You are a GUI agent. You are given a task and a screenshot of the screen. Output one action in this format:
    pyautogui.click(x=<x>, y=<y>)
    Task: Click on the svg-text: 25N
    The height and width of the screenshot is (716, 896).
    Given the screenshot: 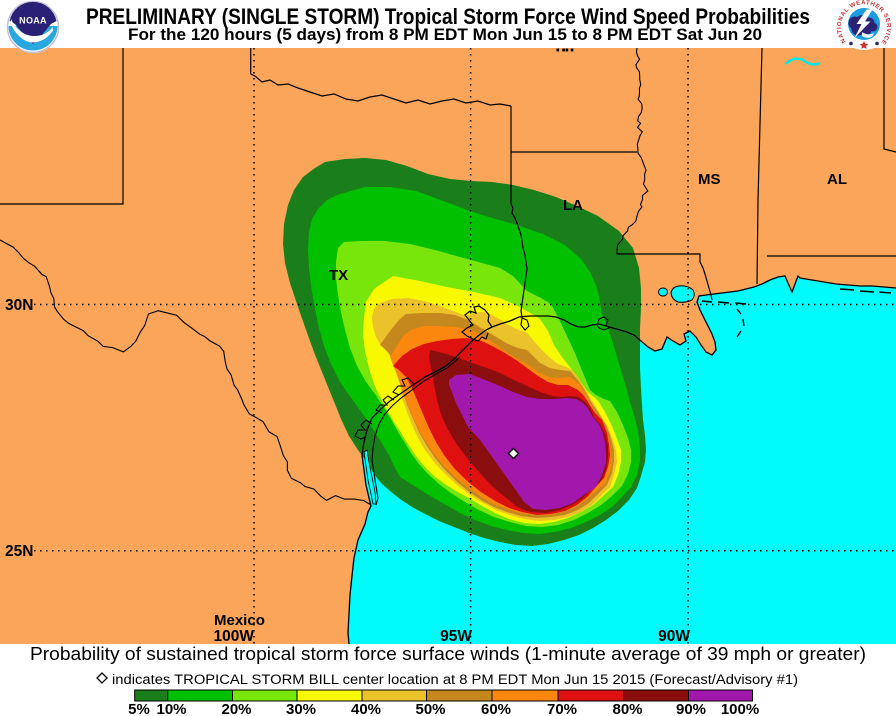 What is the action you would take?
    pyautogui.click(x=19, y=551)
    